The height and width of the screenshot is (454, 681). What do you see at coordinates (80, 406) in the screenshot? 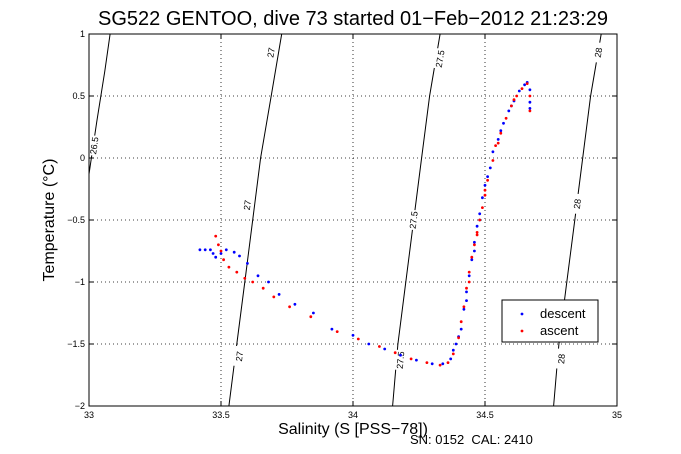
I see `y-tick-label-0: −2` at bounding box center [80, 406].